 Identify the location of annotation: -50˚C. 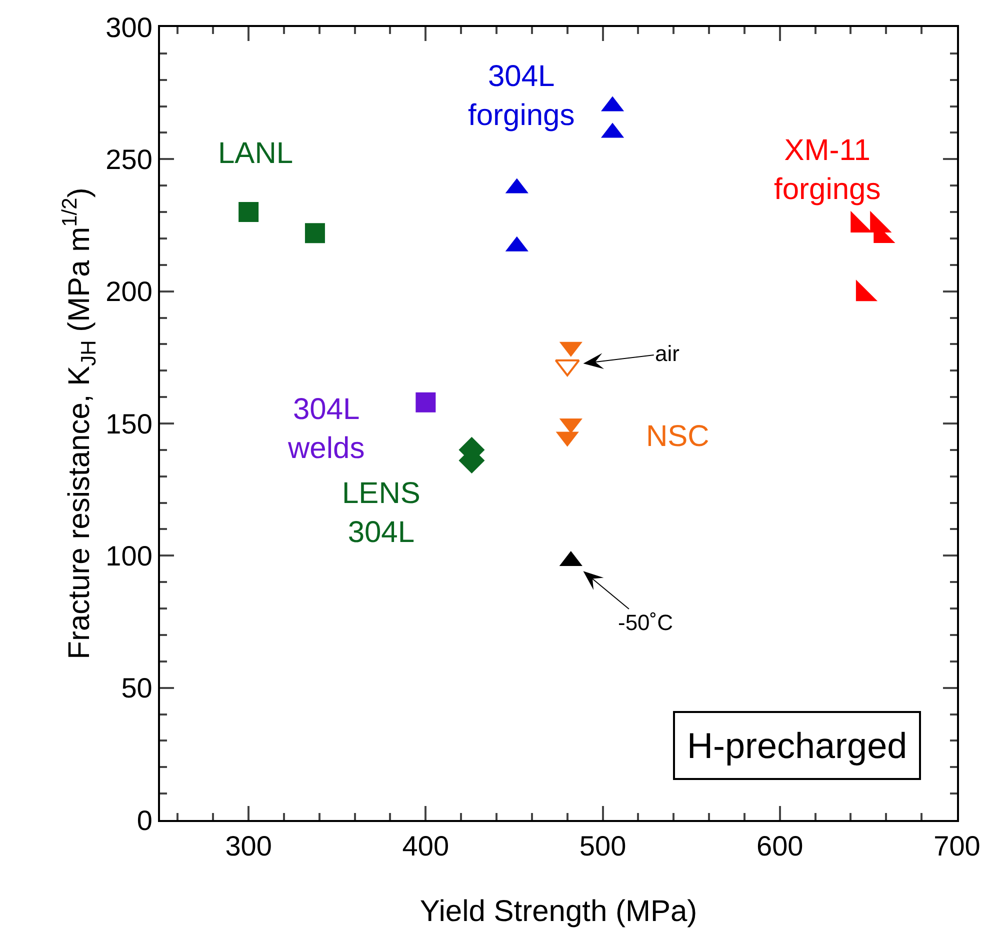
(646, 622).